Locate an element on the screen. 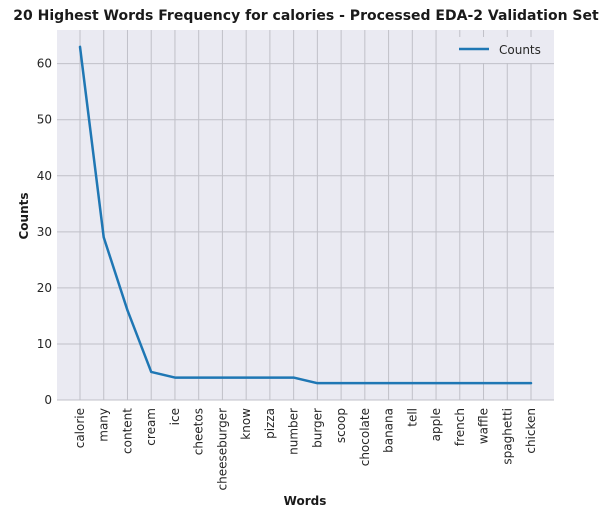  x-tick-label: chocolate is located at coordinates (365, 437).